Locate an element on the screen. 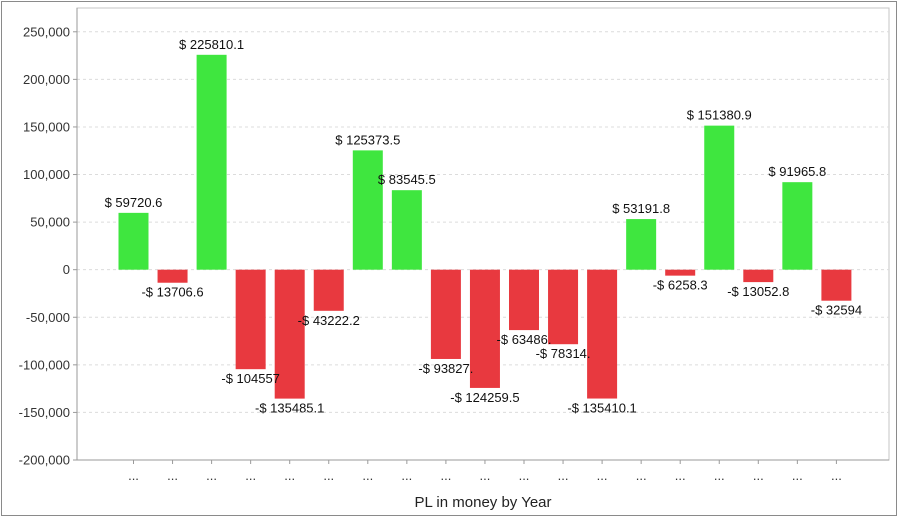 This screenshot has height=519, width=900. y-tick-label: 0 is located at coordinates (66, 269).